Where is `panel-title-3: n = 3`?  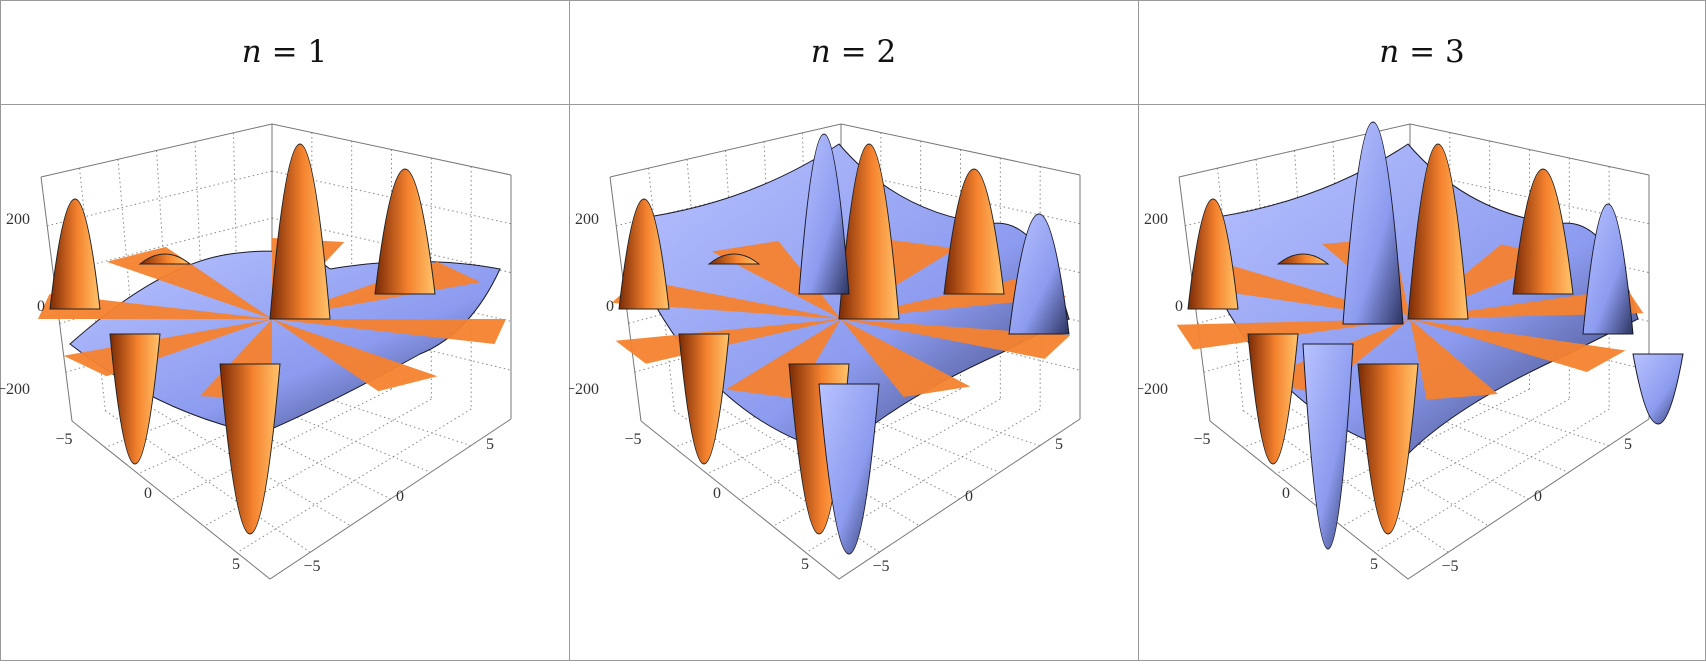 panel-title-3: n = 3 is located at coordinates (1422, 52).